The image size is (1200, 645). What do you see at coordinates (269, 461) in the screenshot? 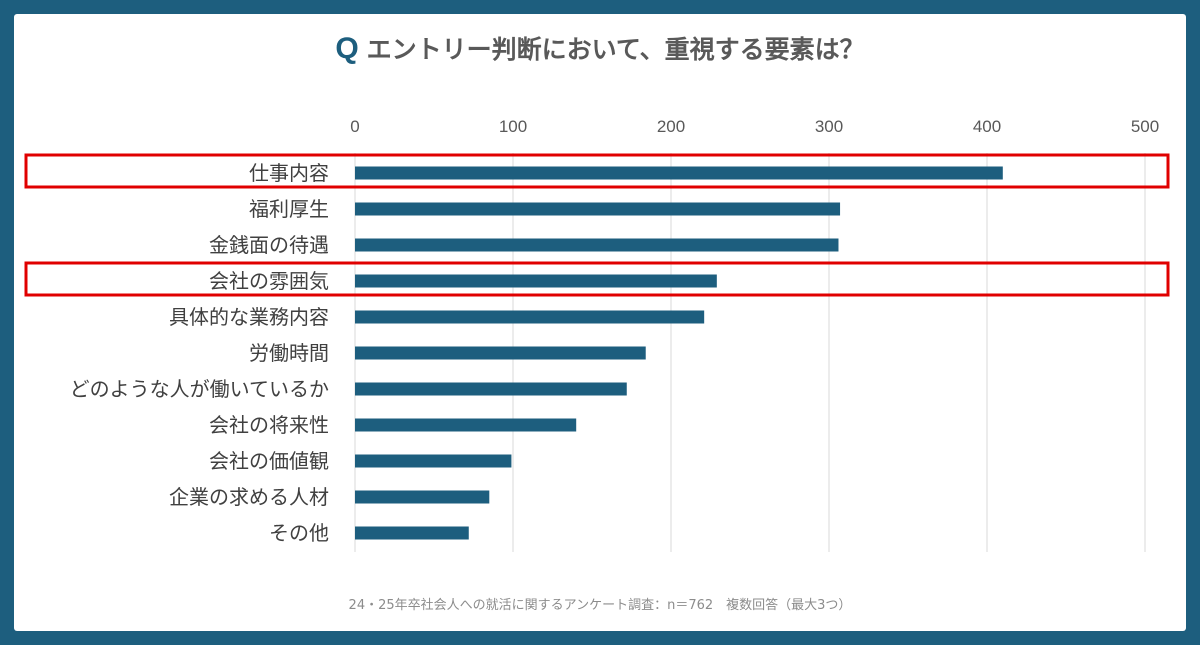
I see `category-label: 会社の価値観` at bounding box center [269, 461].